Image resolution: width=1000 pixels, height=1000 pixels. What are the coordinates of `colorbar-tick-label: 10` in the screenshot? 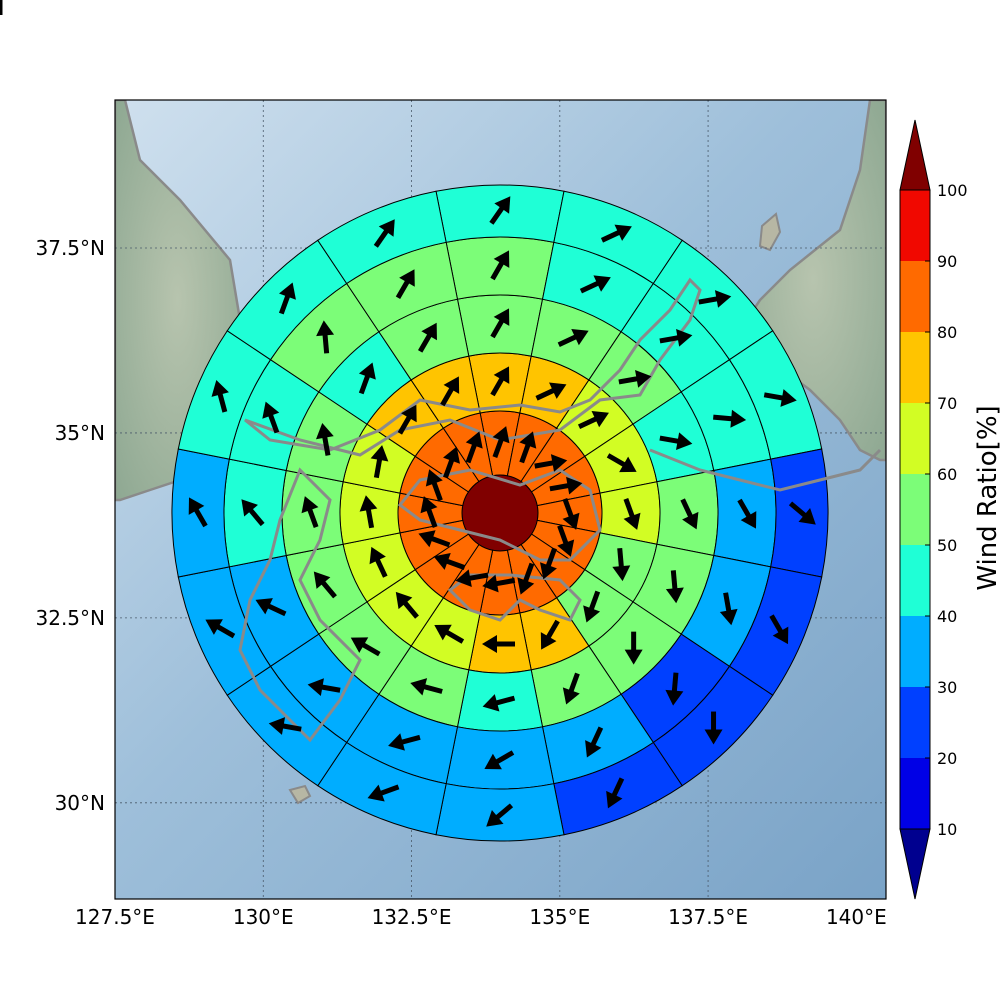 It's located at (947, 829).